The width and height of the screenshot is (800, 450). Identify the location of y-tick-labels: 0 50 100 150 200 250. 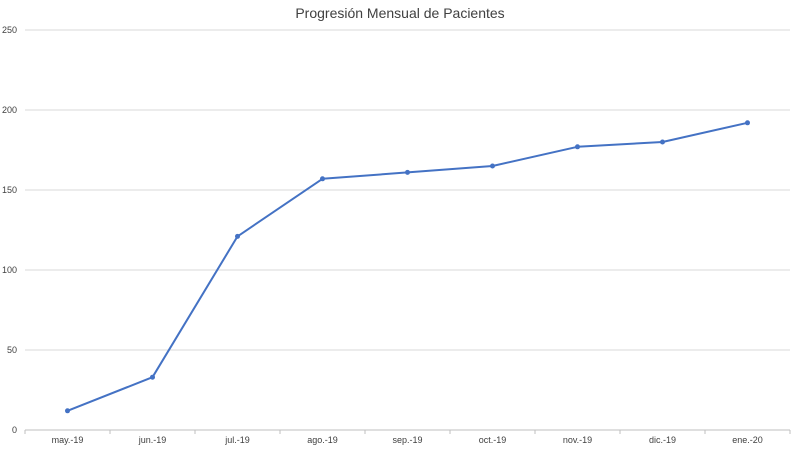
(9, 230).